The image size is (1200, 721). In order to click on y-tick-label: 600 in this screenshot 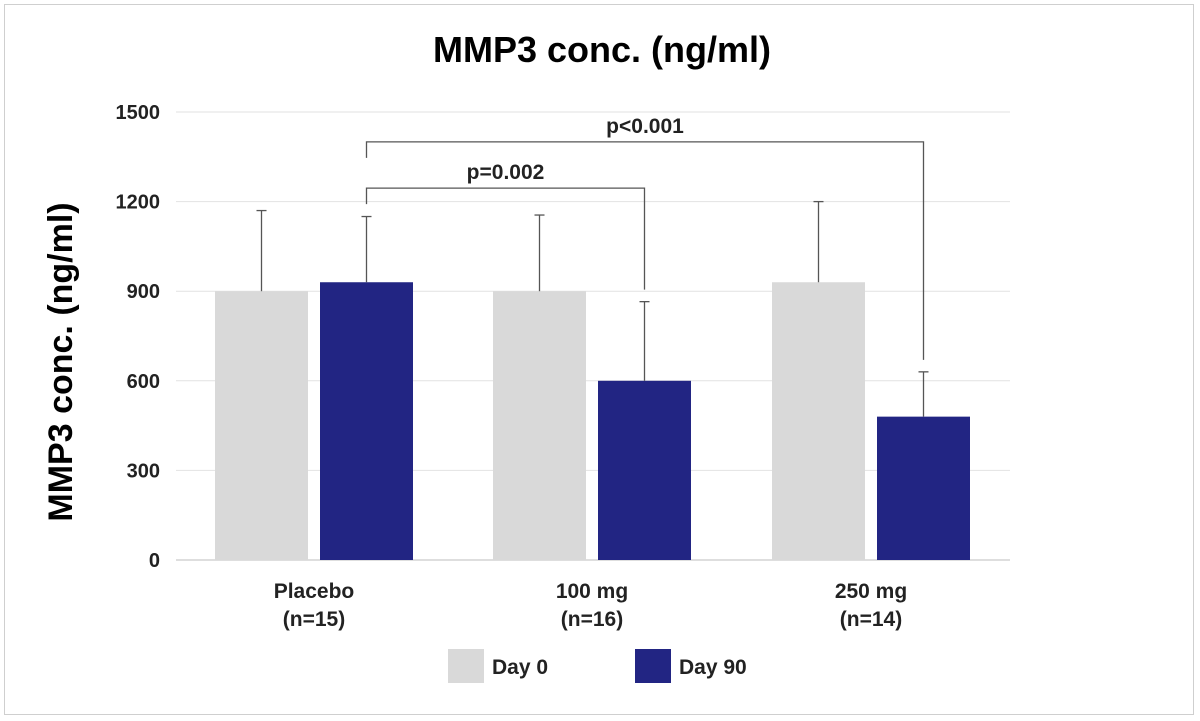, I will do `click(143, 382)`.